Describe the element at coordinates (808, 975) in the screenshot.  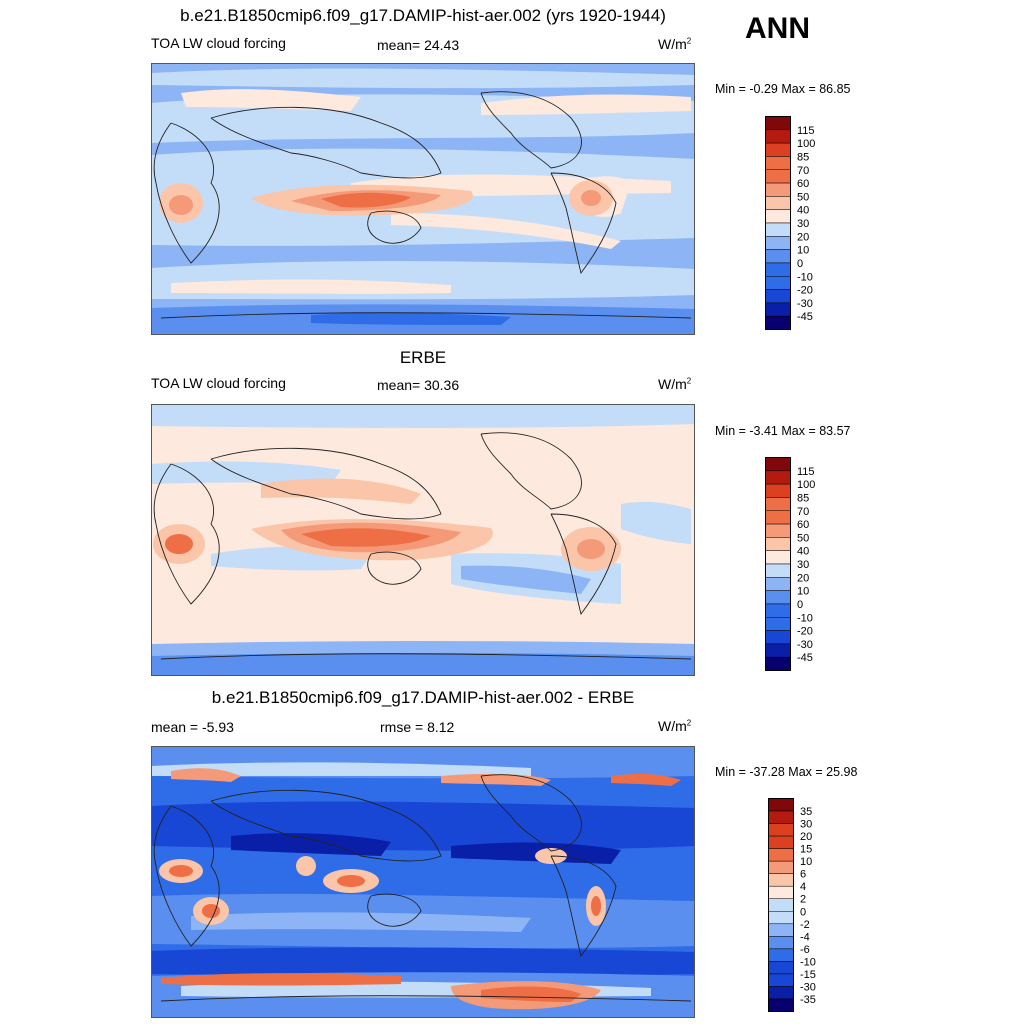
I see `colorbar-tick-label: -15` at that location.